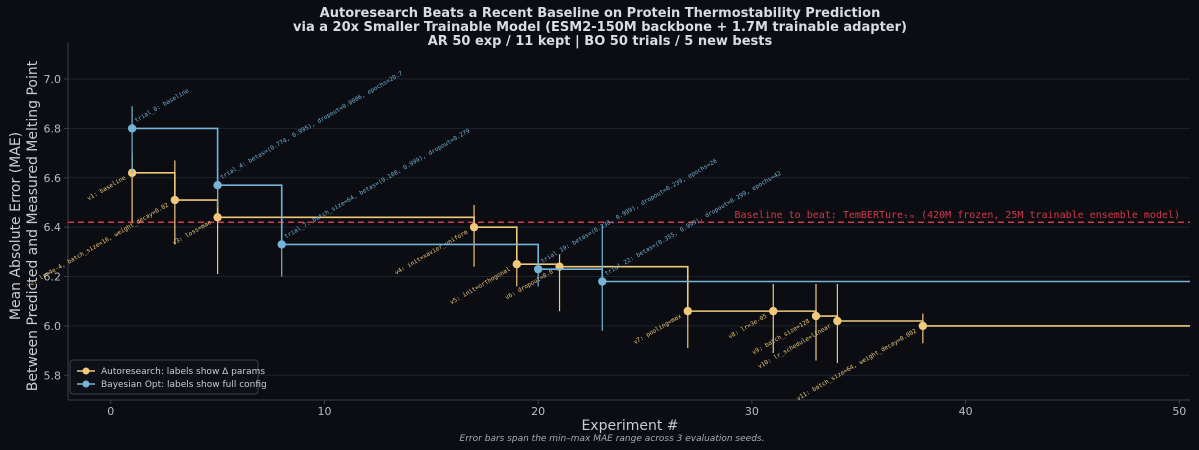 This screenshot has height=450, width=1199. Describe the element at coordinates (183, 372) in the screenshot. I see `legend-autoresearch-label: Autoresearch: labels show Δ params` at that location.